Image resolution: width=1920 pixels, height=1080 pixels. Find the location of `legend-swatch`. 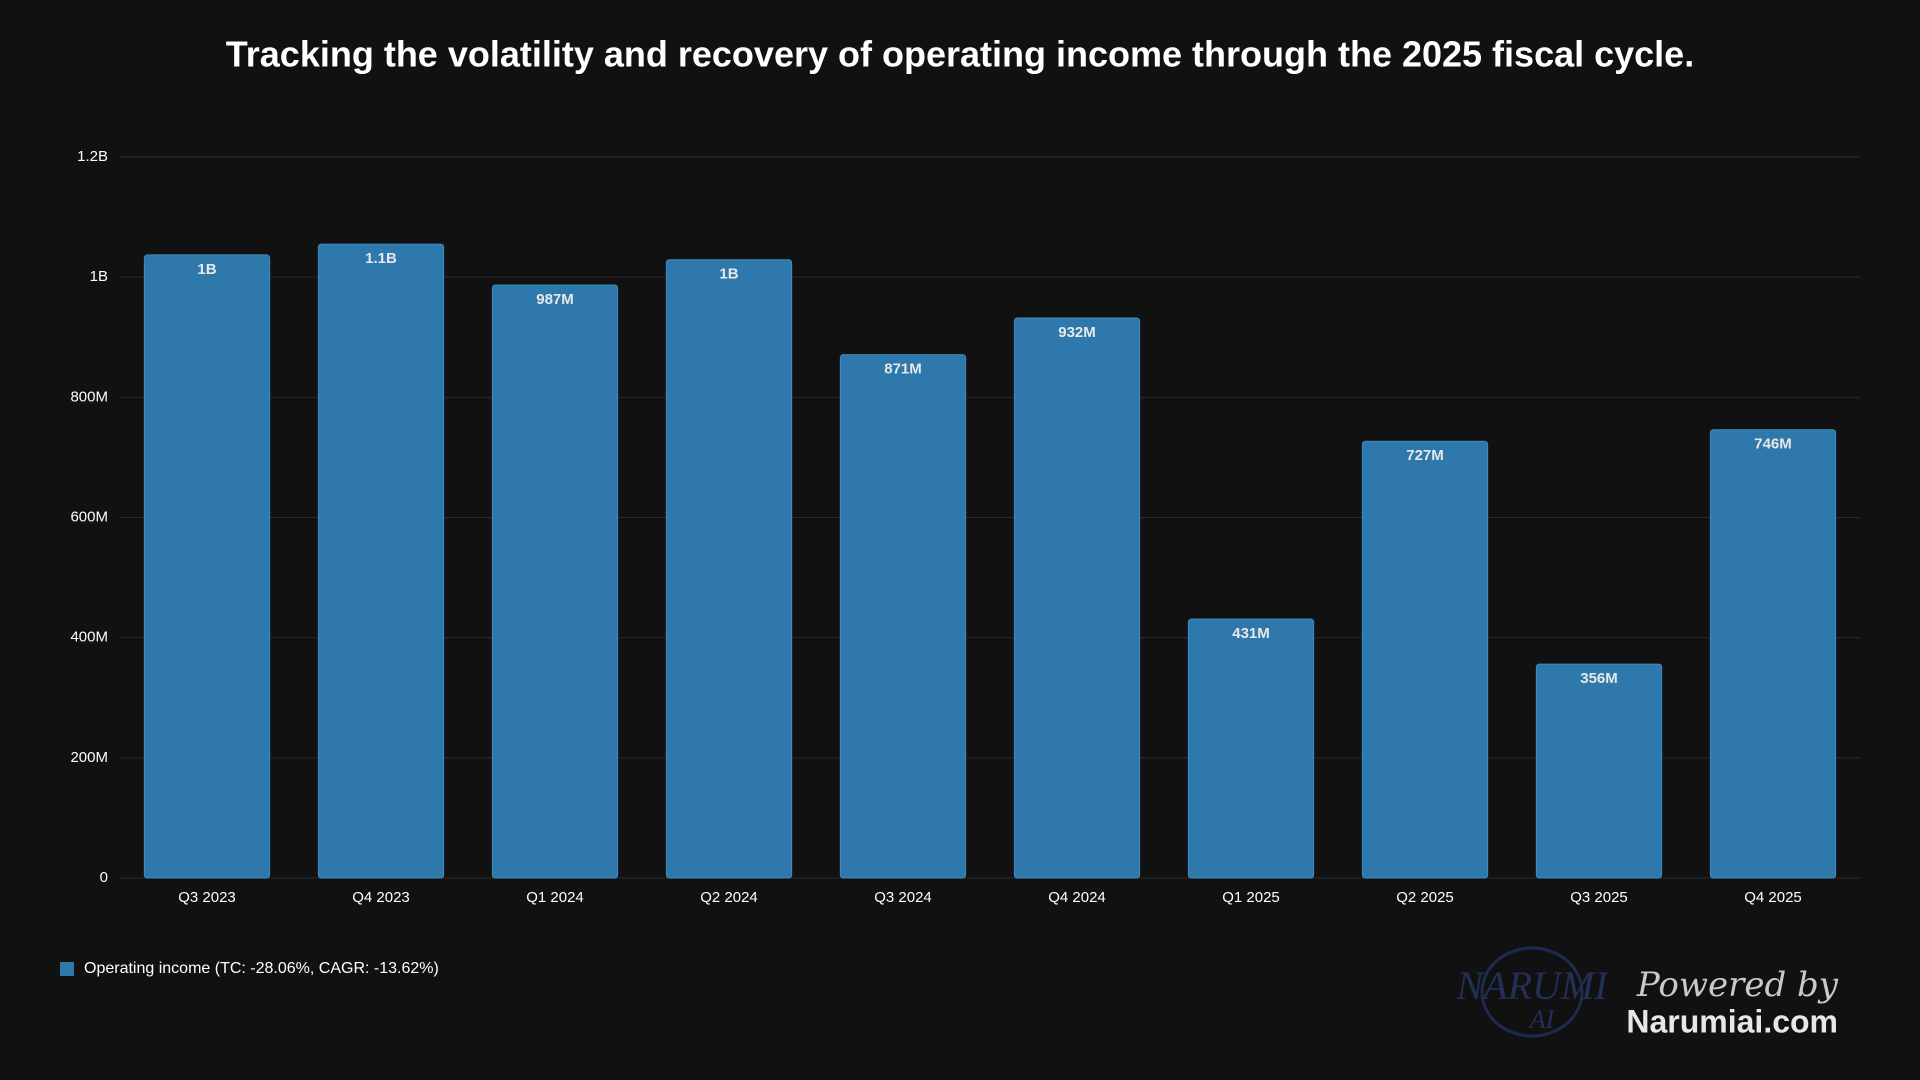

legend-swatch is located at coordinates (67, 969).